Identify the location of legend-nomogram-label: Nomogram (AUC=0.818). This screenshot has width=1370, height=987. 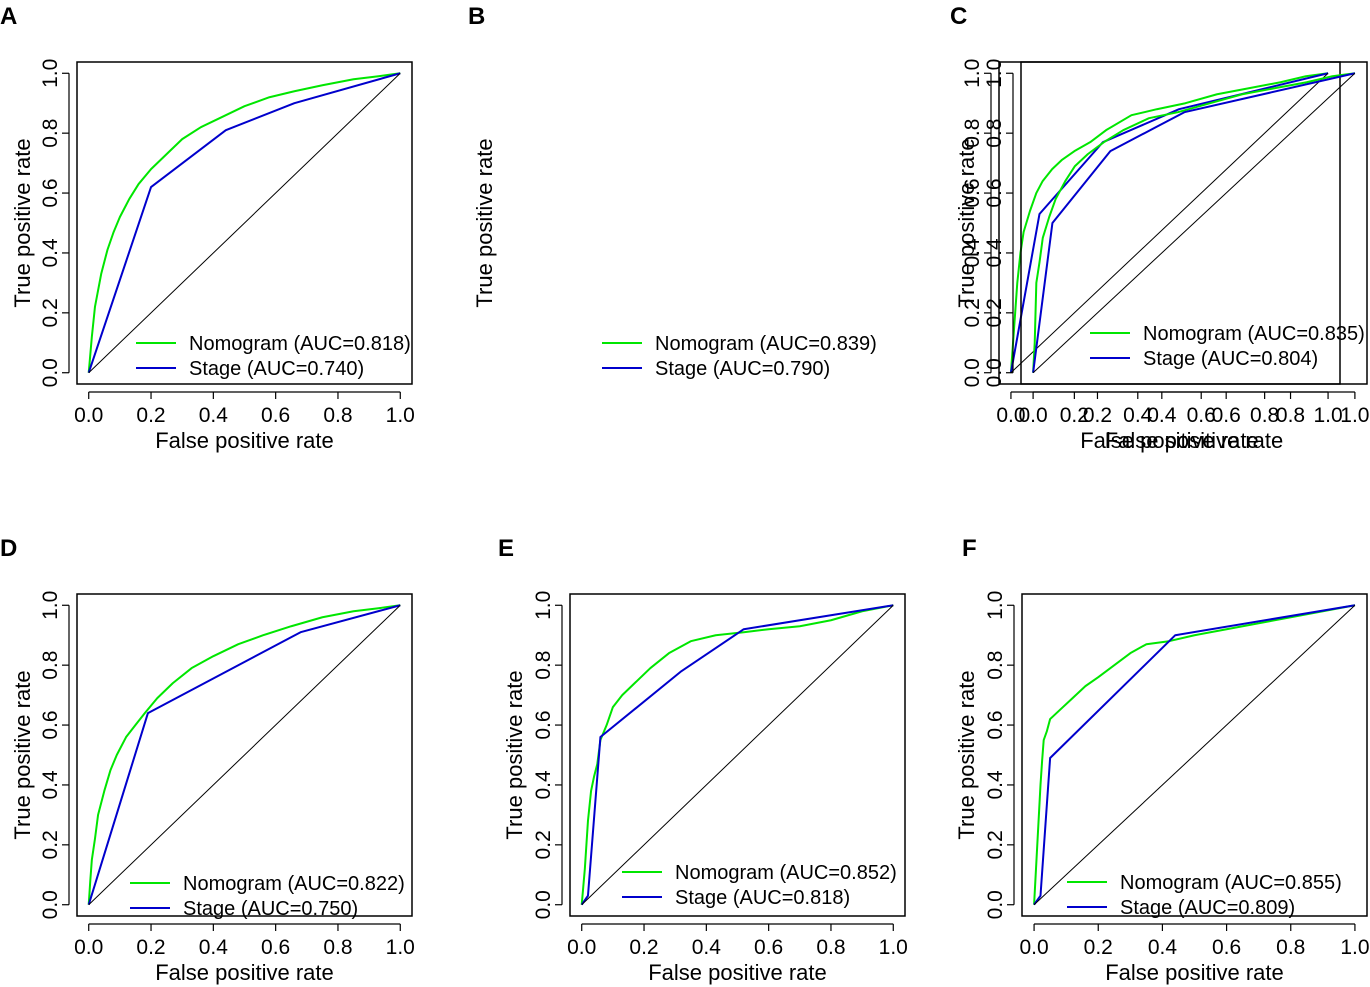
(300, 344).